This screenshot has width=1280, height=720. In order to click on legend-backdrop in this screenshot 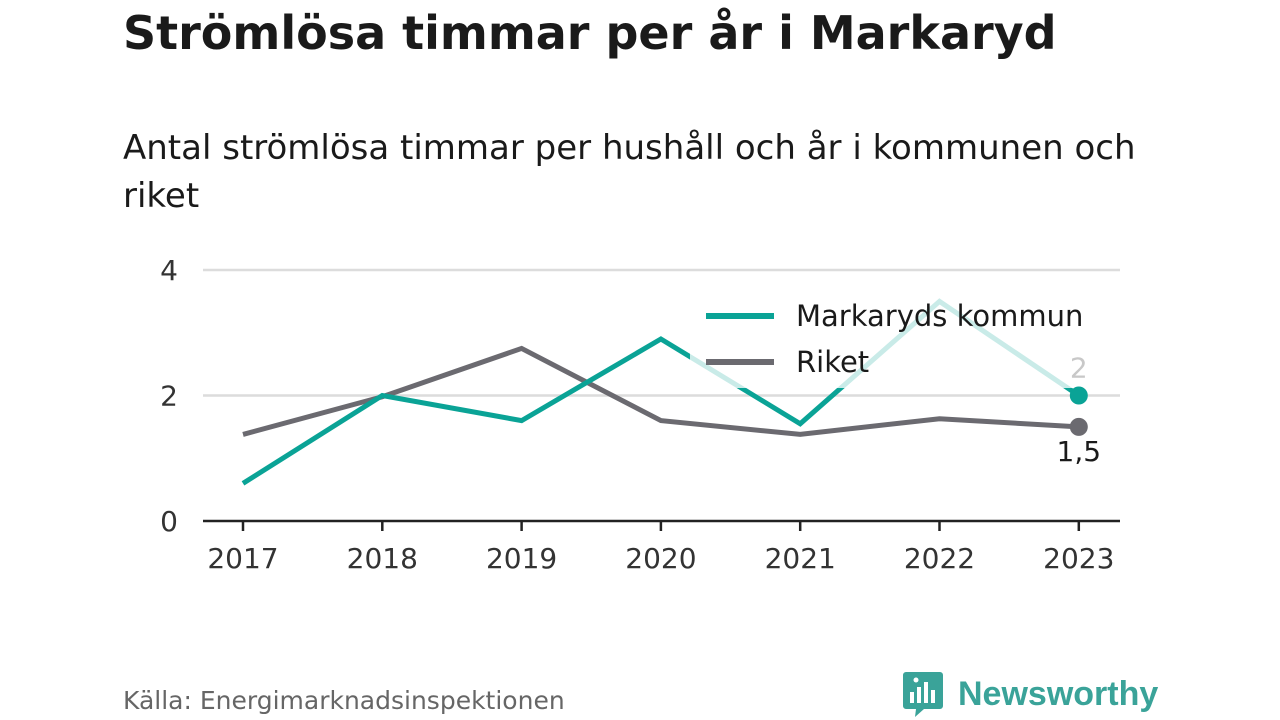, I will do `click(895, 338)`.